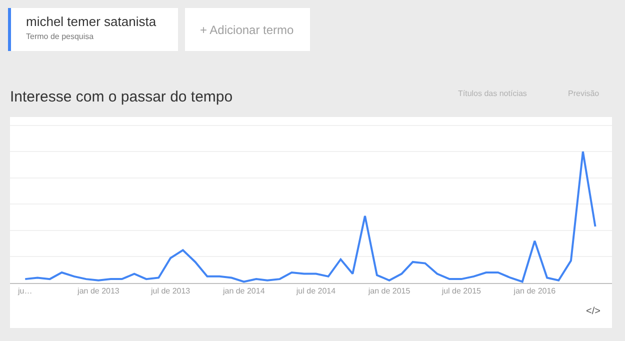 This screenshot has height=341, width=625. I want to click on text: Previsão, so click(584, 93).